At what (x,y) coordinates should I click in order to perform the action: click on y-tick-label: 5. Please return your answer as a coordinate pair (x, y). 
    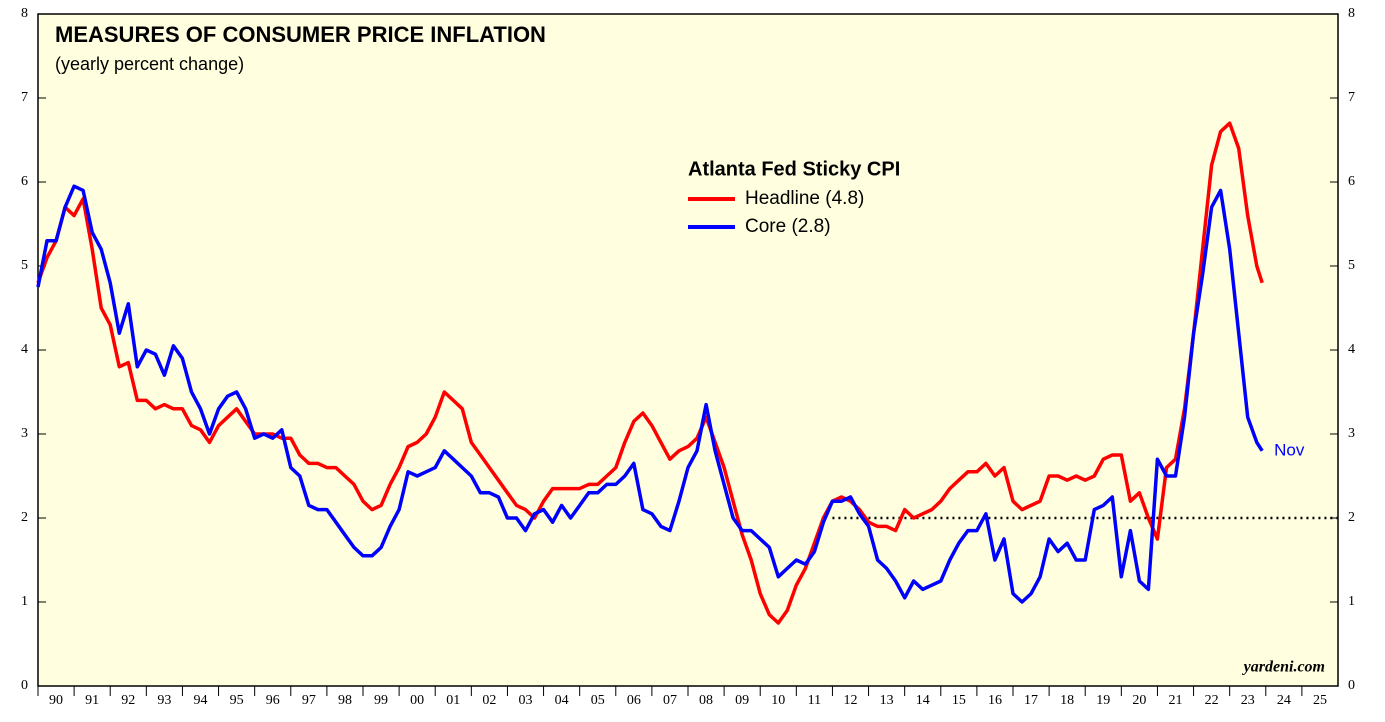
    Looking at the image, I should click on (24, 265).